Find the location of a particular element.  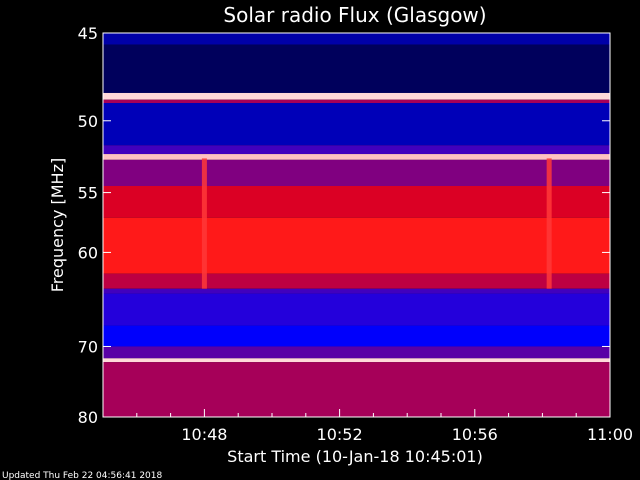

y-tick-label-1: 50 is located at coordinates (88, 121).